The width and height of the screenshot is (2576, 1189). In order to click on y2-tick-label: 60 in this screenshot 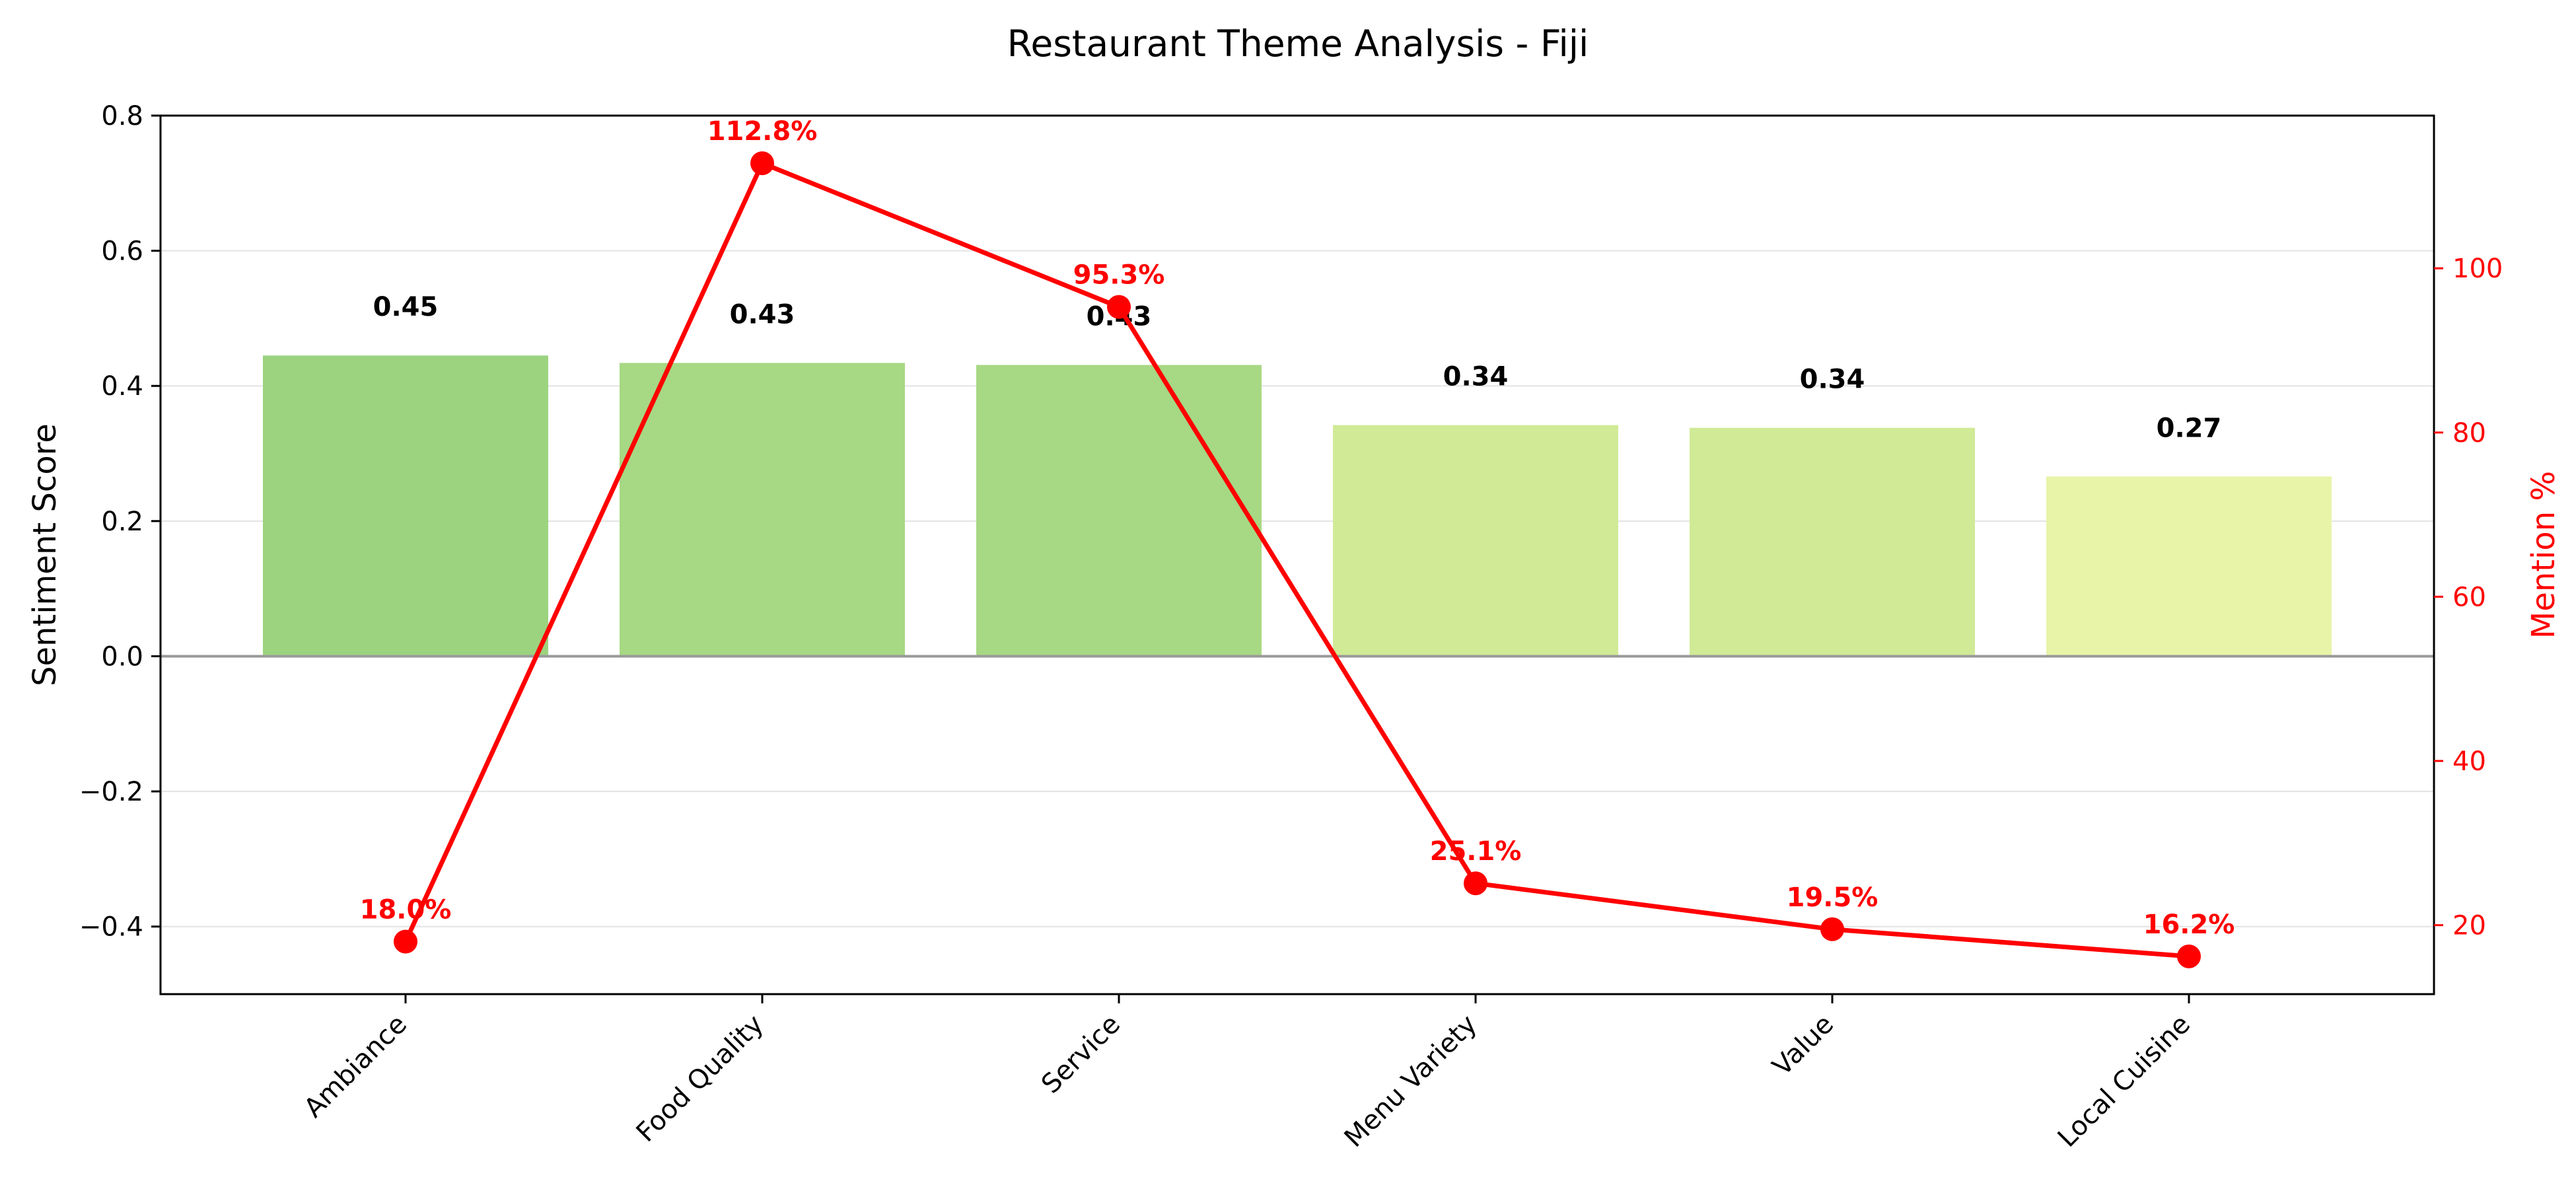, I will do `click(2469, 597)`.